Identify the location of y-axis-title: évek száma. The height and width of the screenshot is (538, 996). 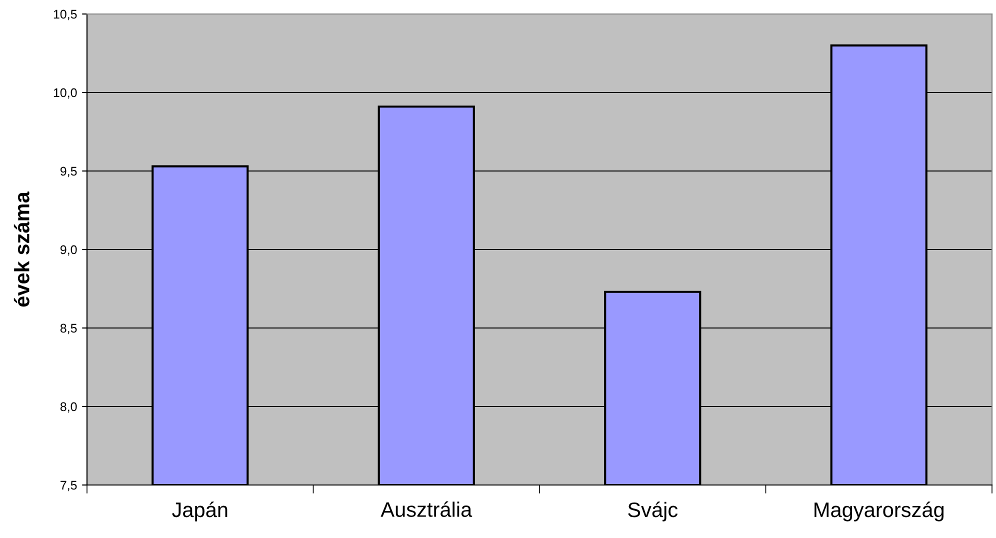
(22, 249).